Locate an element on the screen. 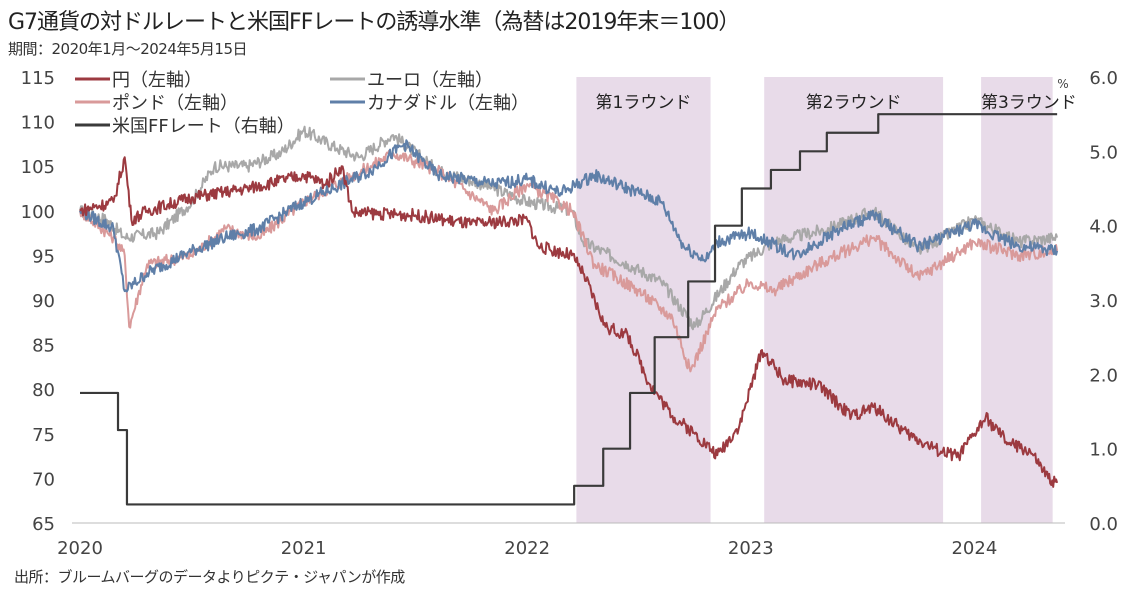 This screenshot has height=593, width=1137. shaded-round-label: 第1ラウンド is located at coordinates (644, 103).